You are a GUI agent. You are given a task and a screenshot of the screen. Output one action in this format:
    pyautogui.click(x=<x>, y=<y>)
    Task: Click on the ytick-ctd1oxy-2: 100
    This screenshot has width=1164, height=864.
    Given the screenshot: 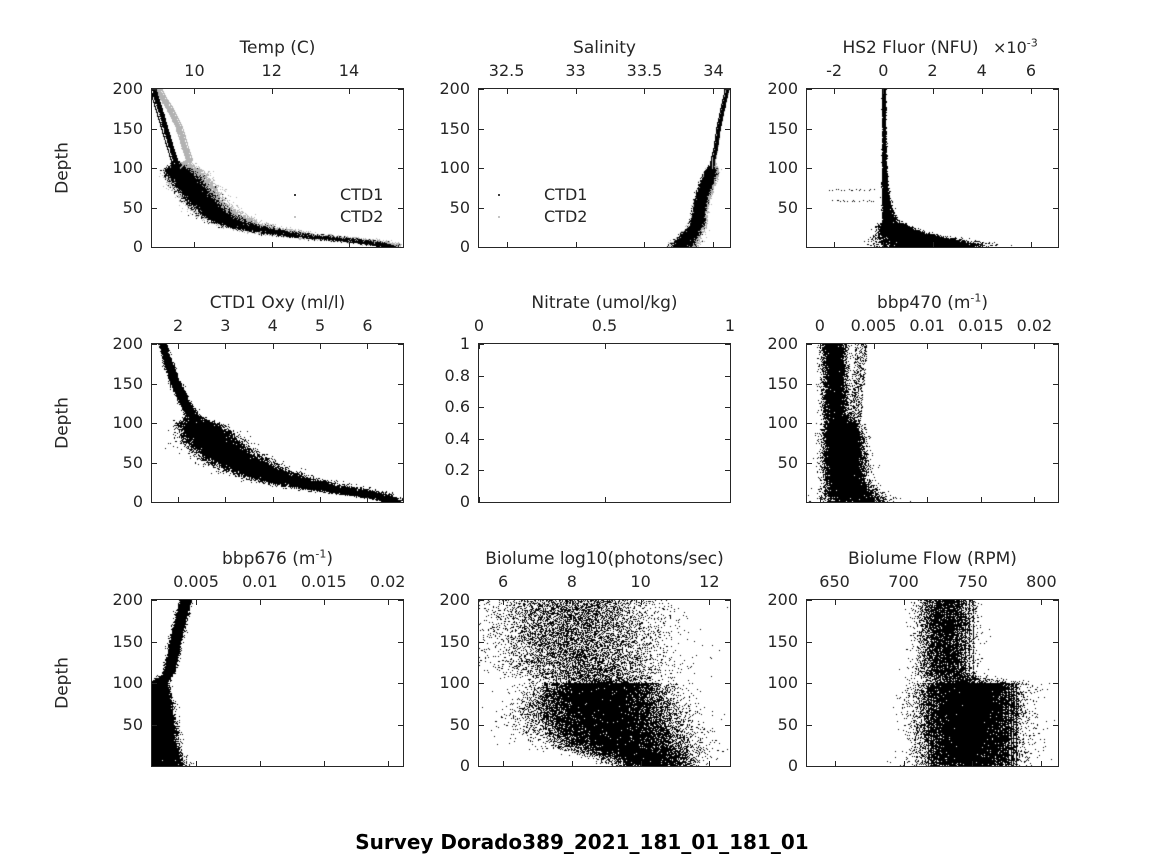 What is the action you would take?
    pyautogui.click(x=127, y=422)
    